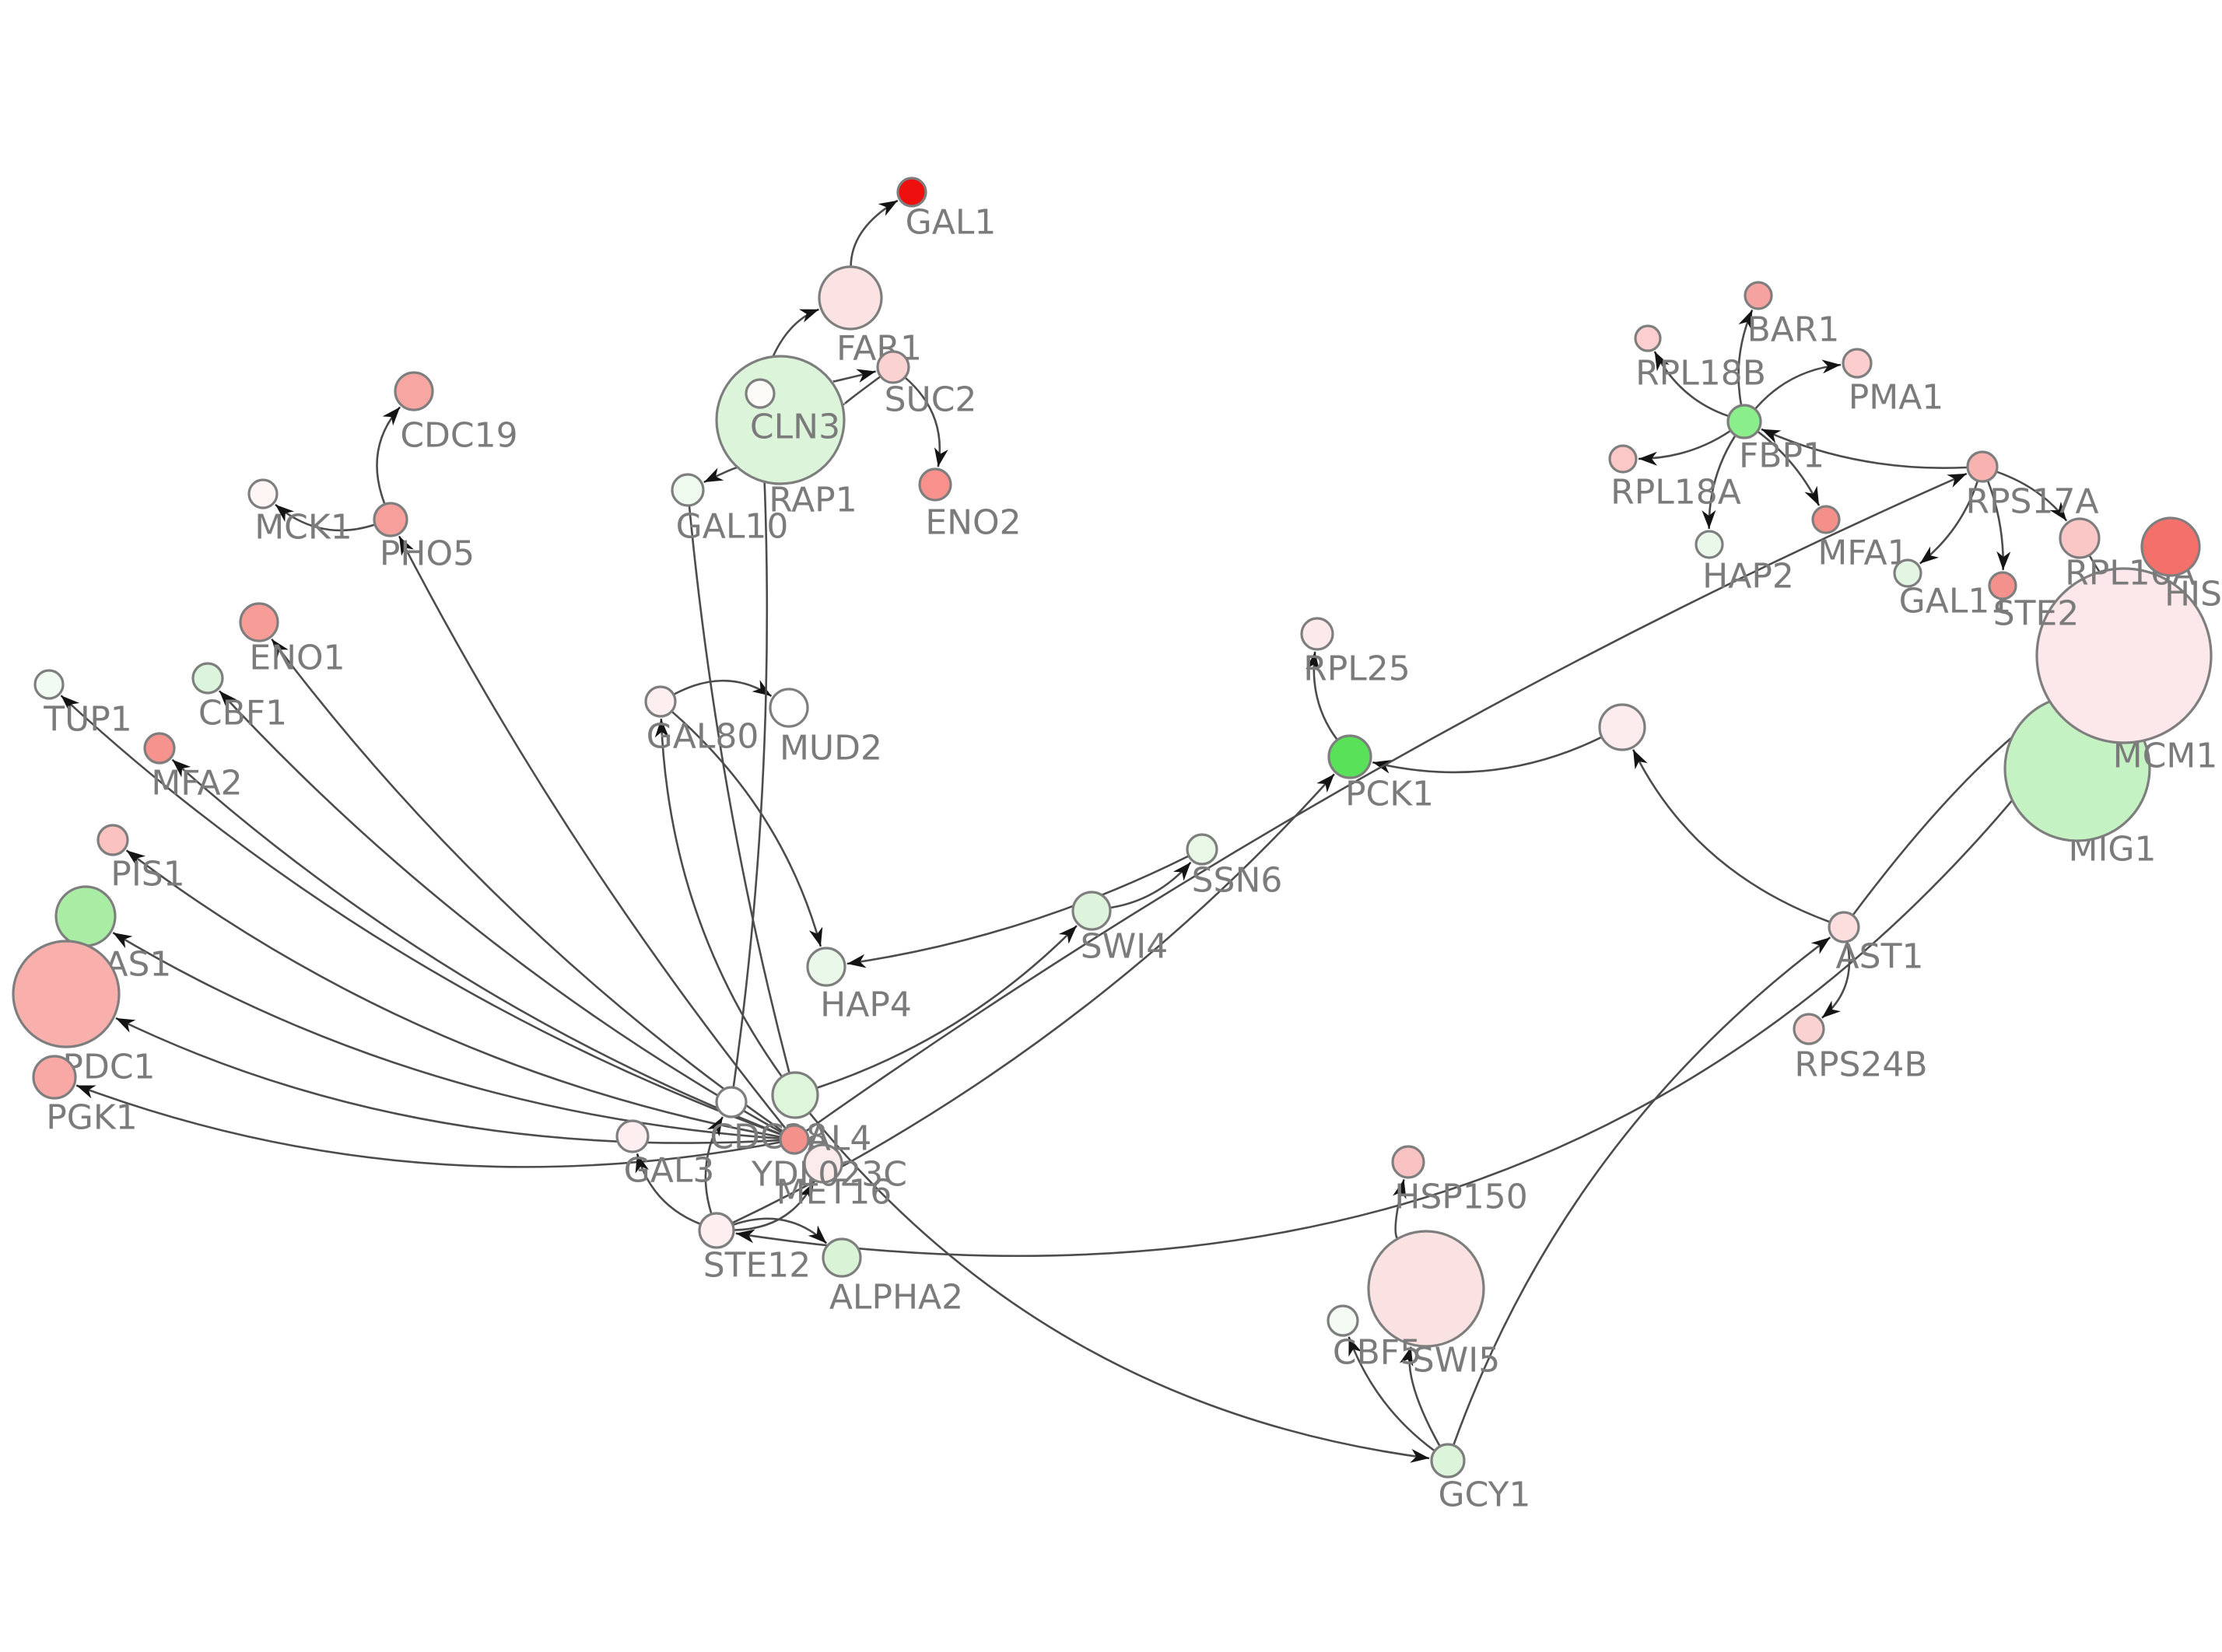  I want to click on node-PHO5, so click(390, 519).